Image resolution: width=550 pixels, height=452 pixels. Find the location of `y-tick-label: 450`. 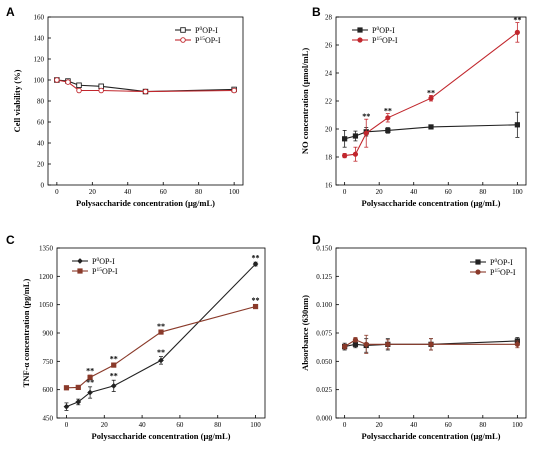

y-tick-label: 450 is located at coordinates (48, 419).